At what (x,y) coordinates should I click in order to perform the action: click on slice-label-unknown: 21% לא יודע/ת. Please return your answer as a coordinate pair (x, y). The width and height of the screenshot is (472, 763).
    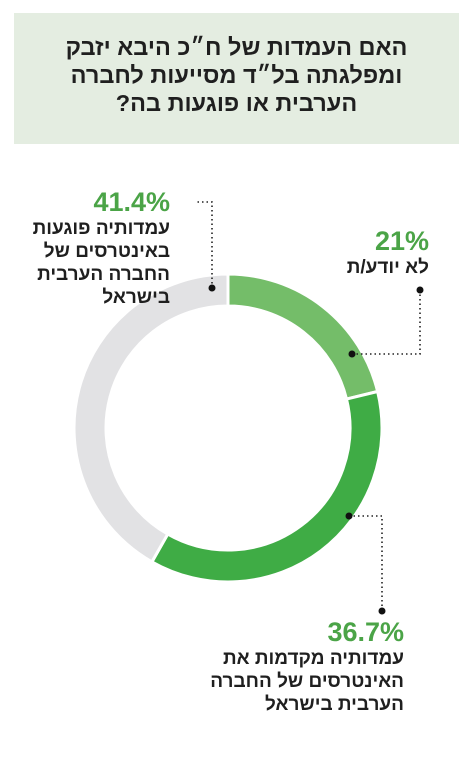
    Looking at the image, I should click on (388, 252).